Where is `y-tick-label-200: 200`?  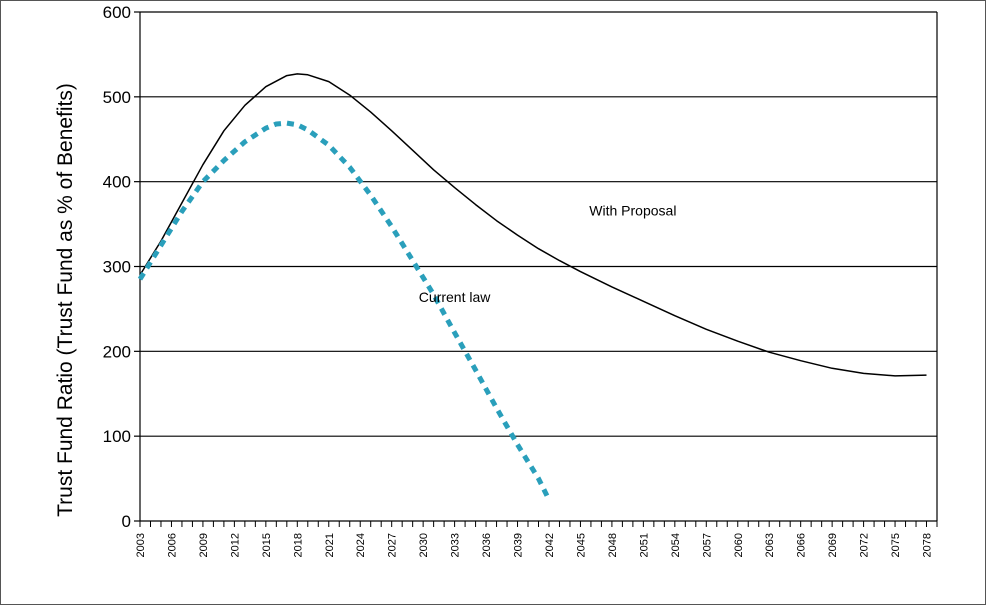
y-tick-label-200: 200 is located at coordinates (117, 351).